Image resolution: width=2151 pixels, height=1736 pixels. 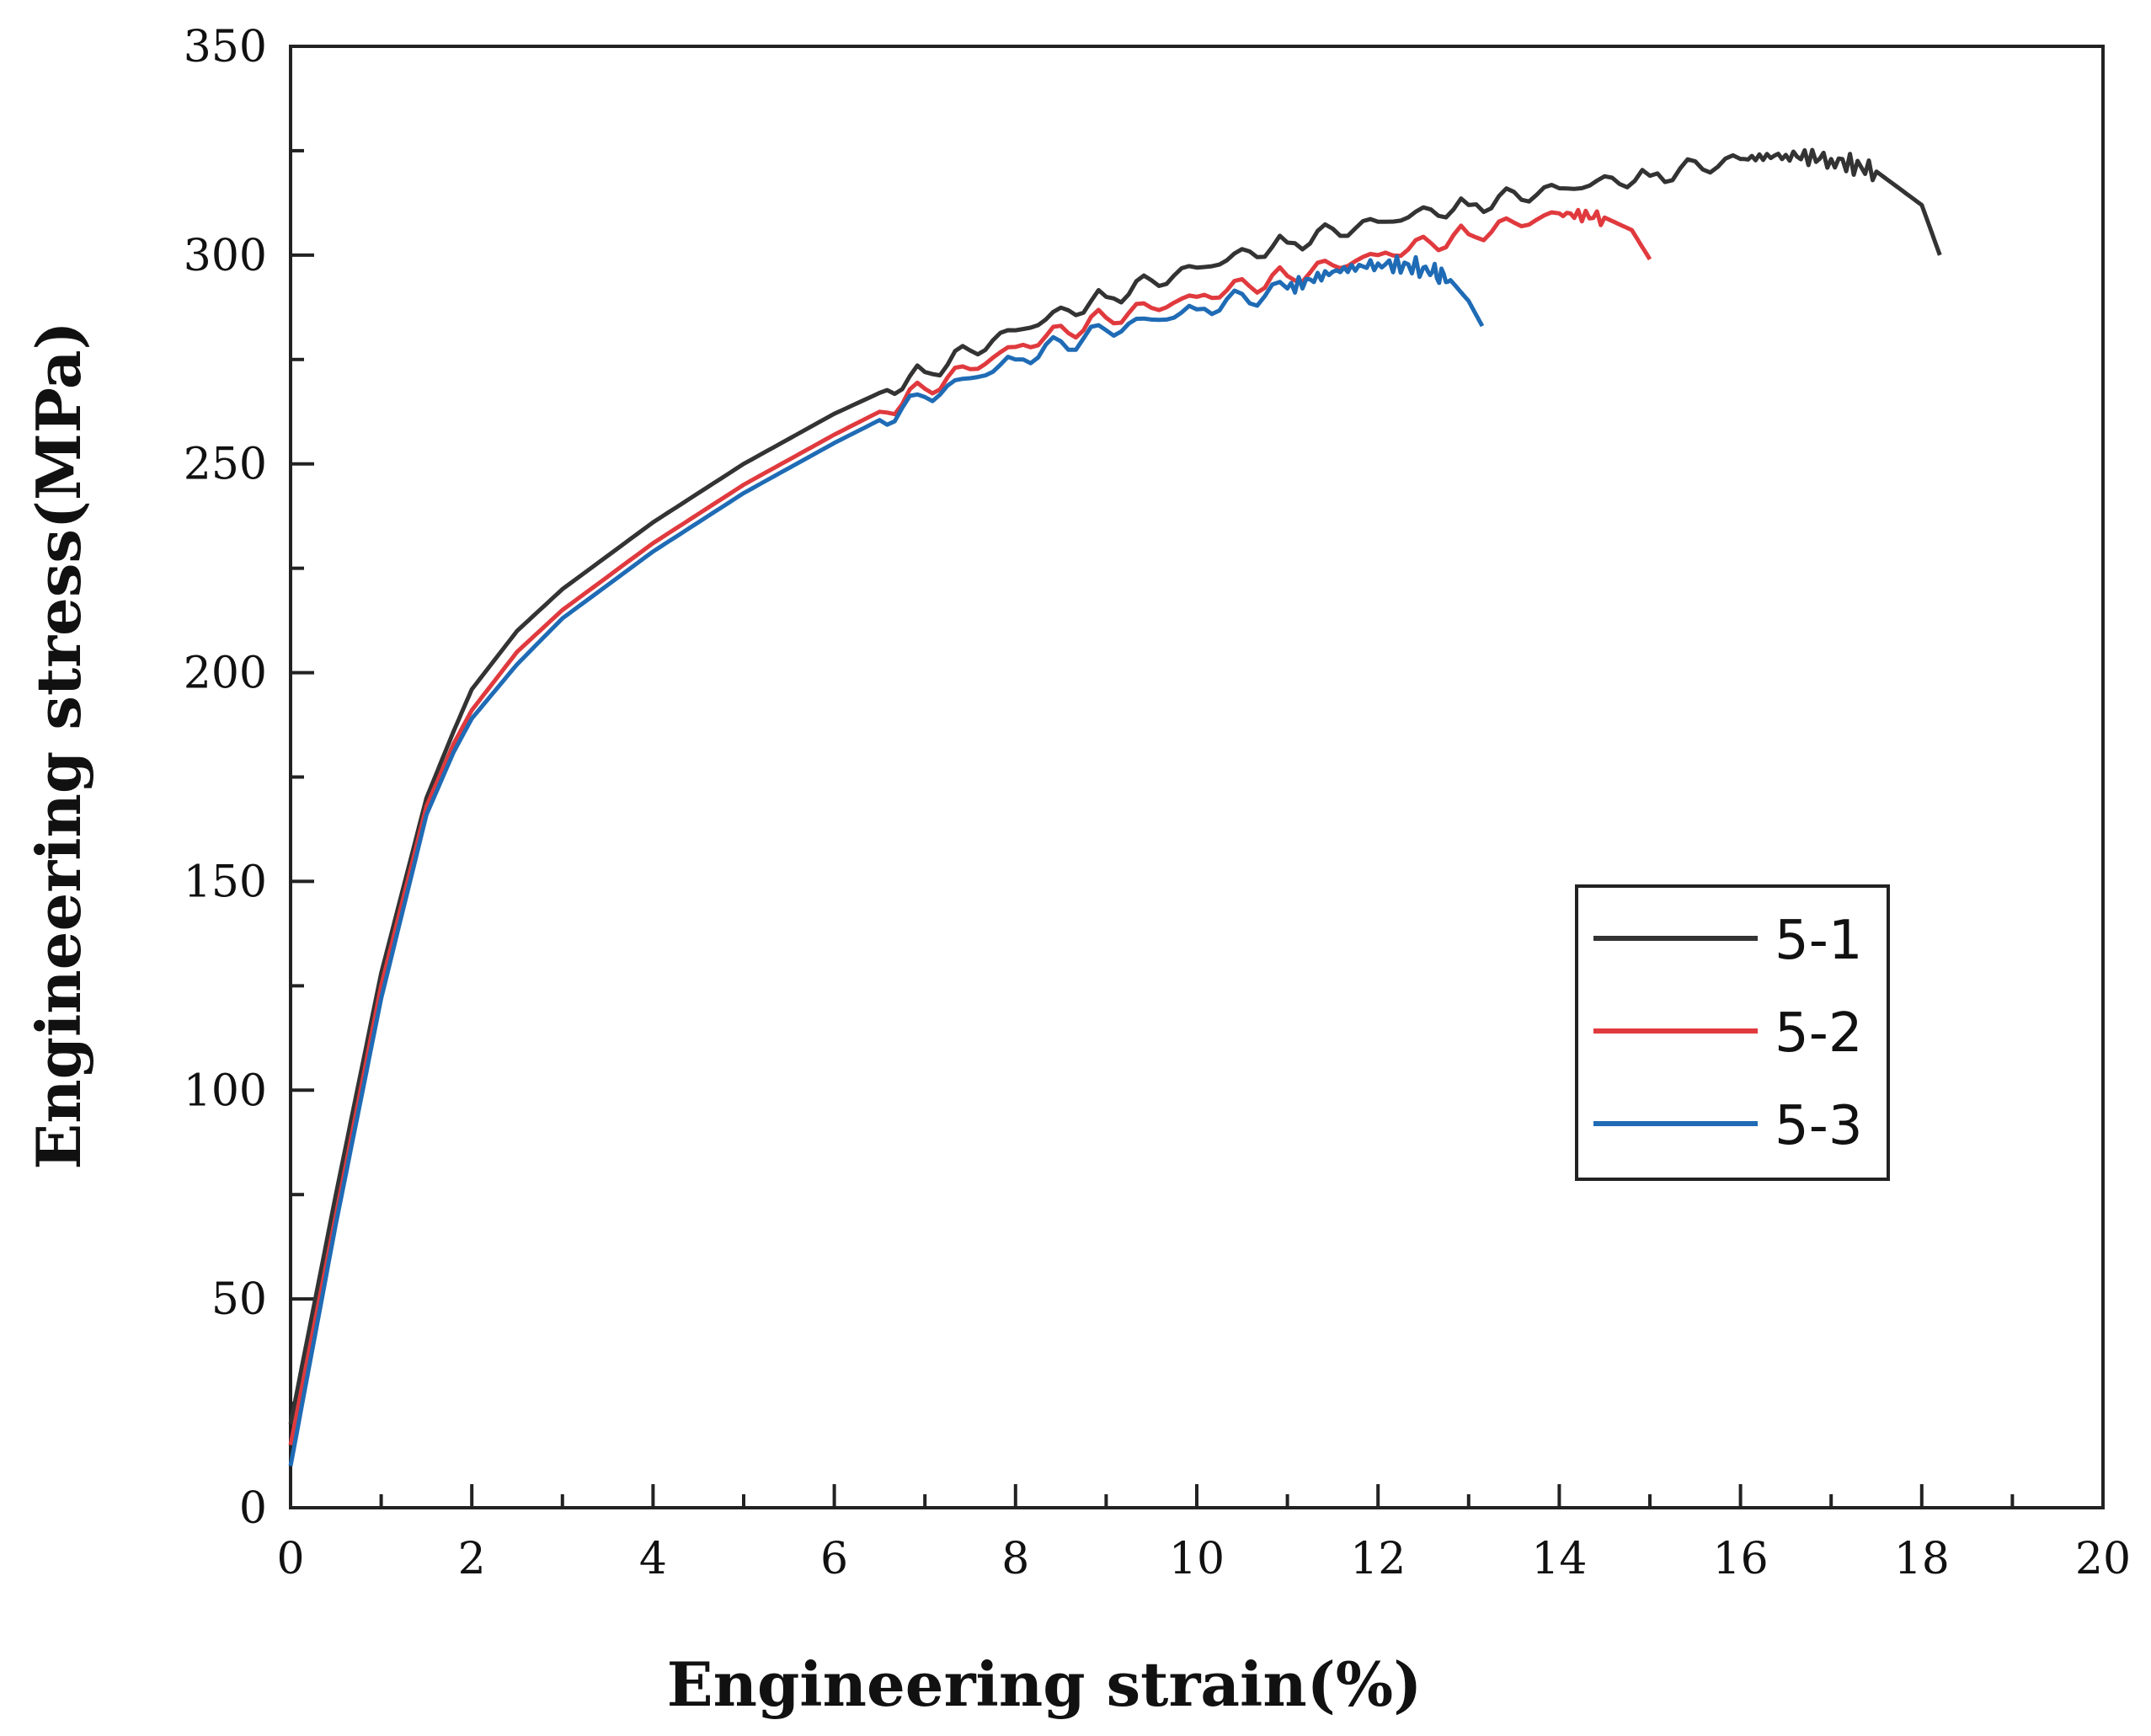 I want to click on x-axis-title: Engineering strain(%), so click(x=1044, y=1684).